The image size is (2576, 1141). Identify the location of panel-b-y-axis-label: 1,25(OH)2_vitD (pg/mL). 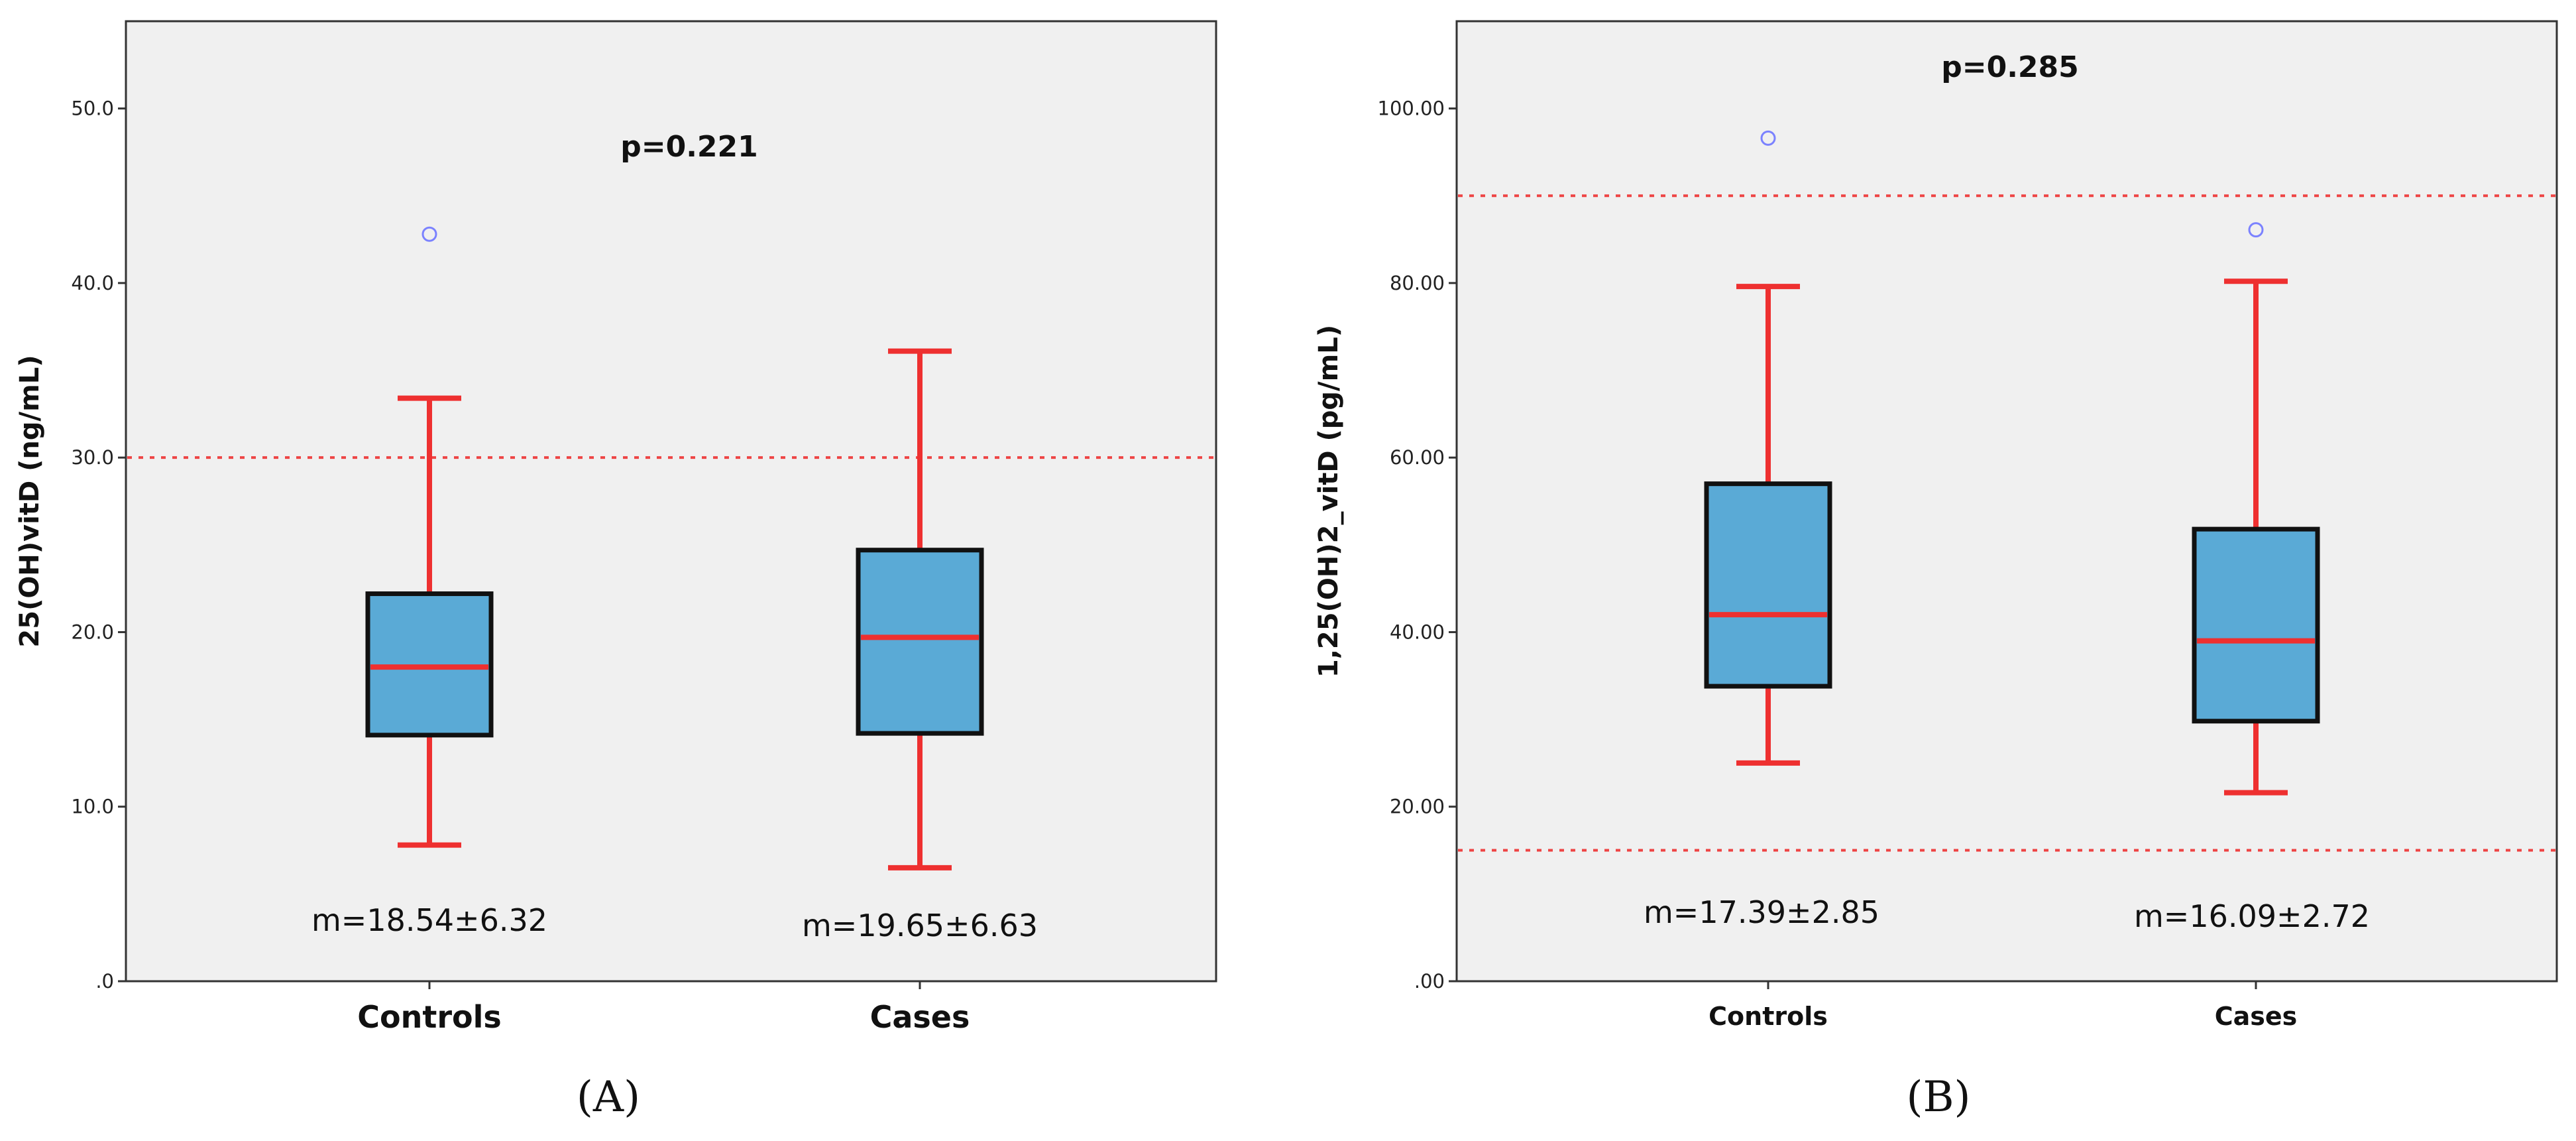
(1329, 502).